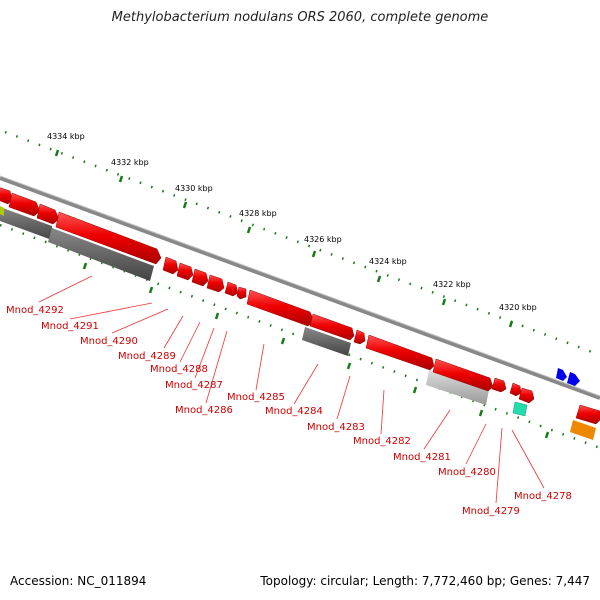 Image resolution: width=600 pixels, height=600 pixels. What do you see at coordinates (258, 213) in the screenshot?
I see `scale-label: 4328 kbp` at bounding box center [258, 213].